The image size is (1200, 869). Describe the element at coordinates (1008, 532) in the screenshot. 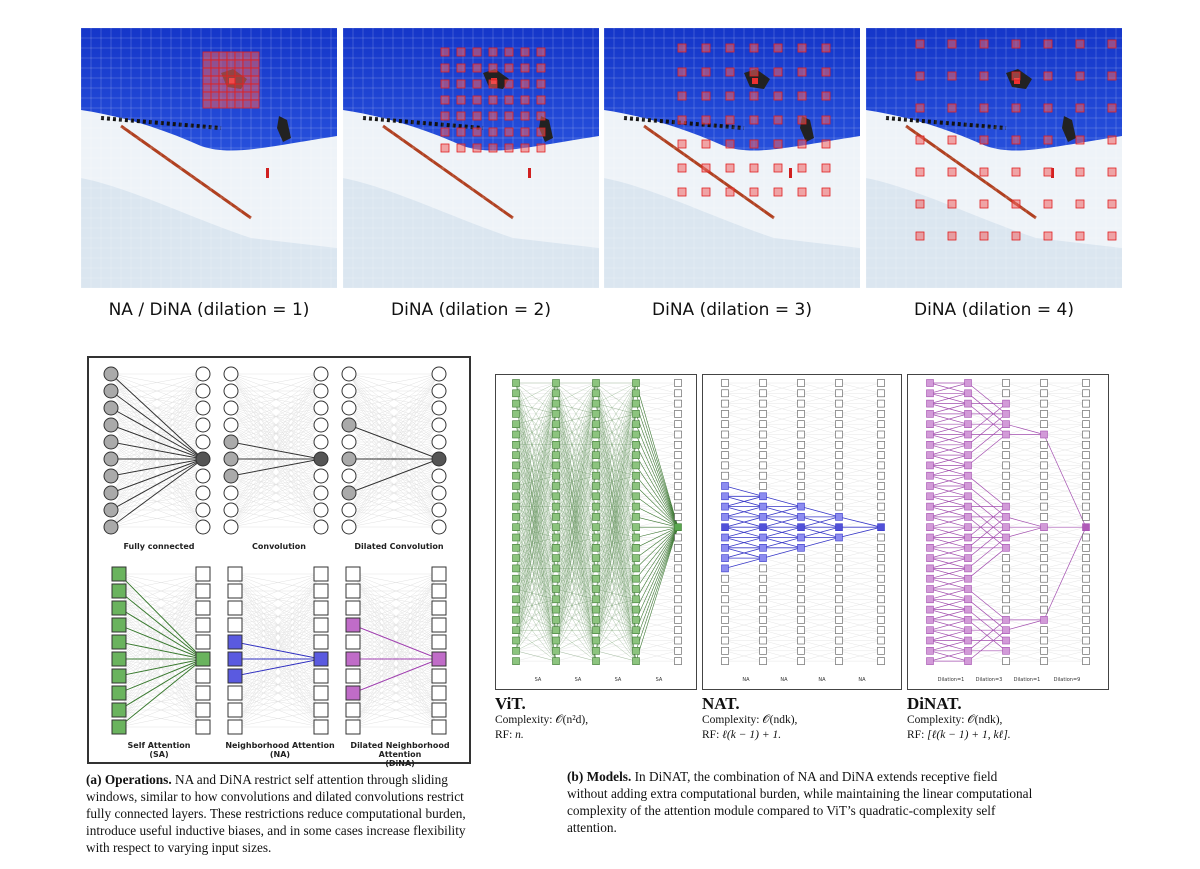

I see `dinat-box: Dilation=1 Dilation=3 Dilation=1 Dilation=9` at that location.